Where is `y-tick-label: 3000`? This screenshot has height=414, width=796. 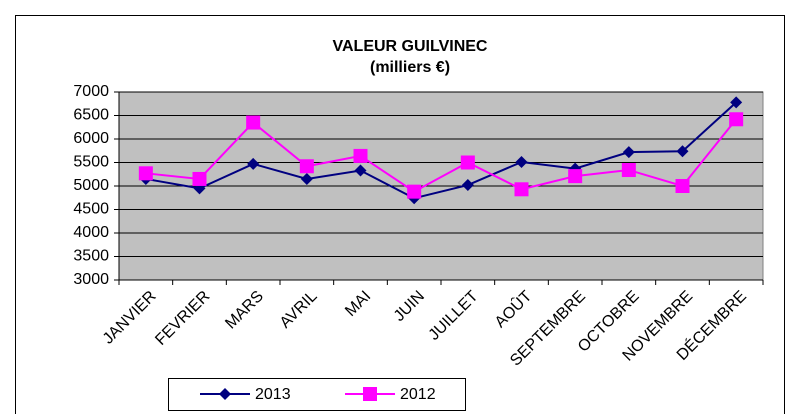 y-tick-label: 3000 is located at coordinates (91, 279).